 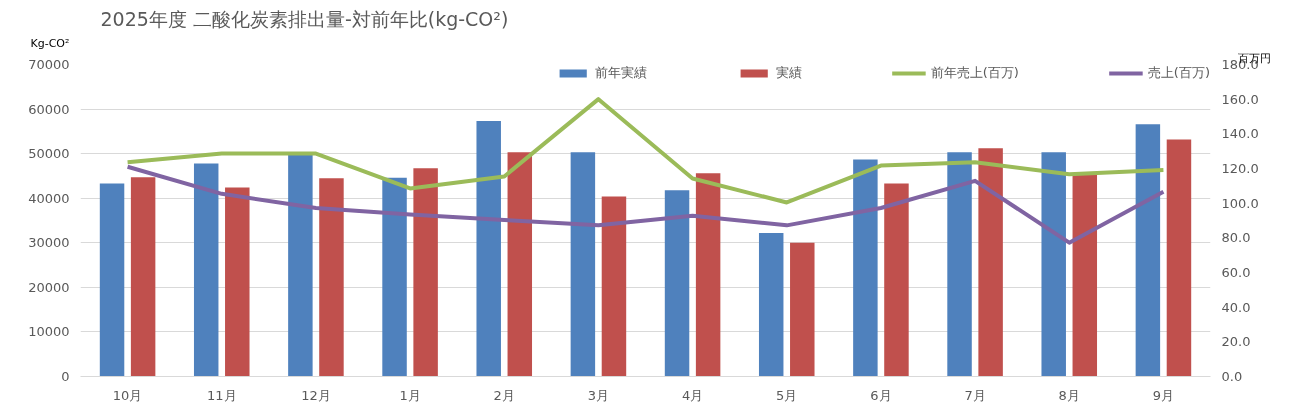 I want to click on y-tick-label: 30000, so click(x=49, y=243).